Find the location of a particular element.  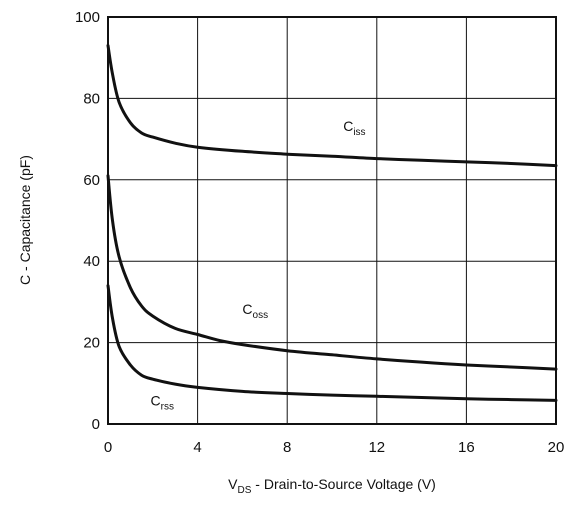

series-label-coss: Coss is located at coordinates (255, 311).